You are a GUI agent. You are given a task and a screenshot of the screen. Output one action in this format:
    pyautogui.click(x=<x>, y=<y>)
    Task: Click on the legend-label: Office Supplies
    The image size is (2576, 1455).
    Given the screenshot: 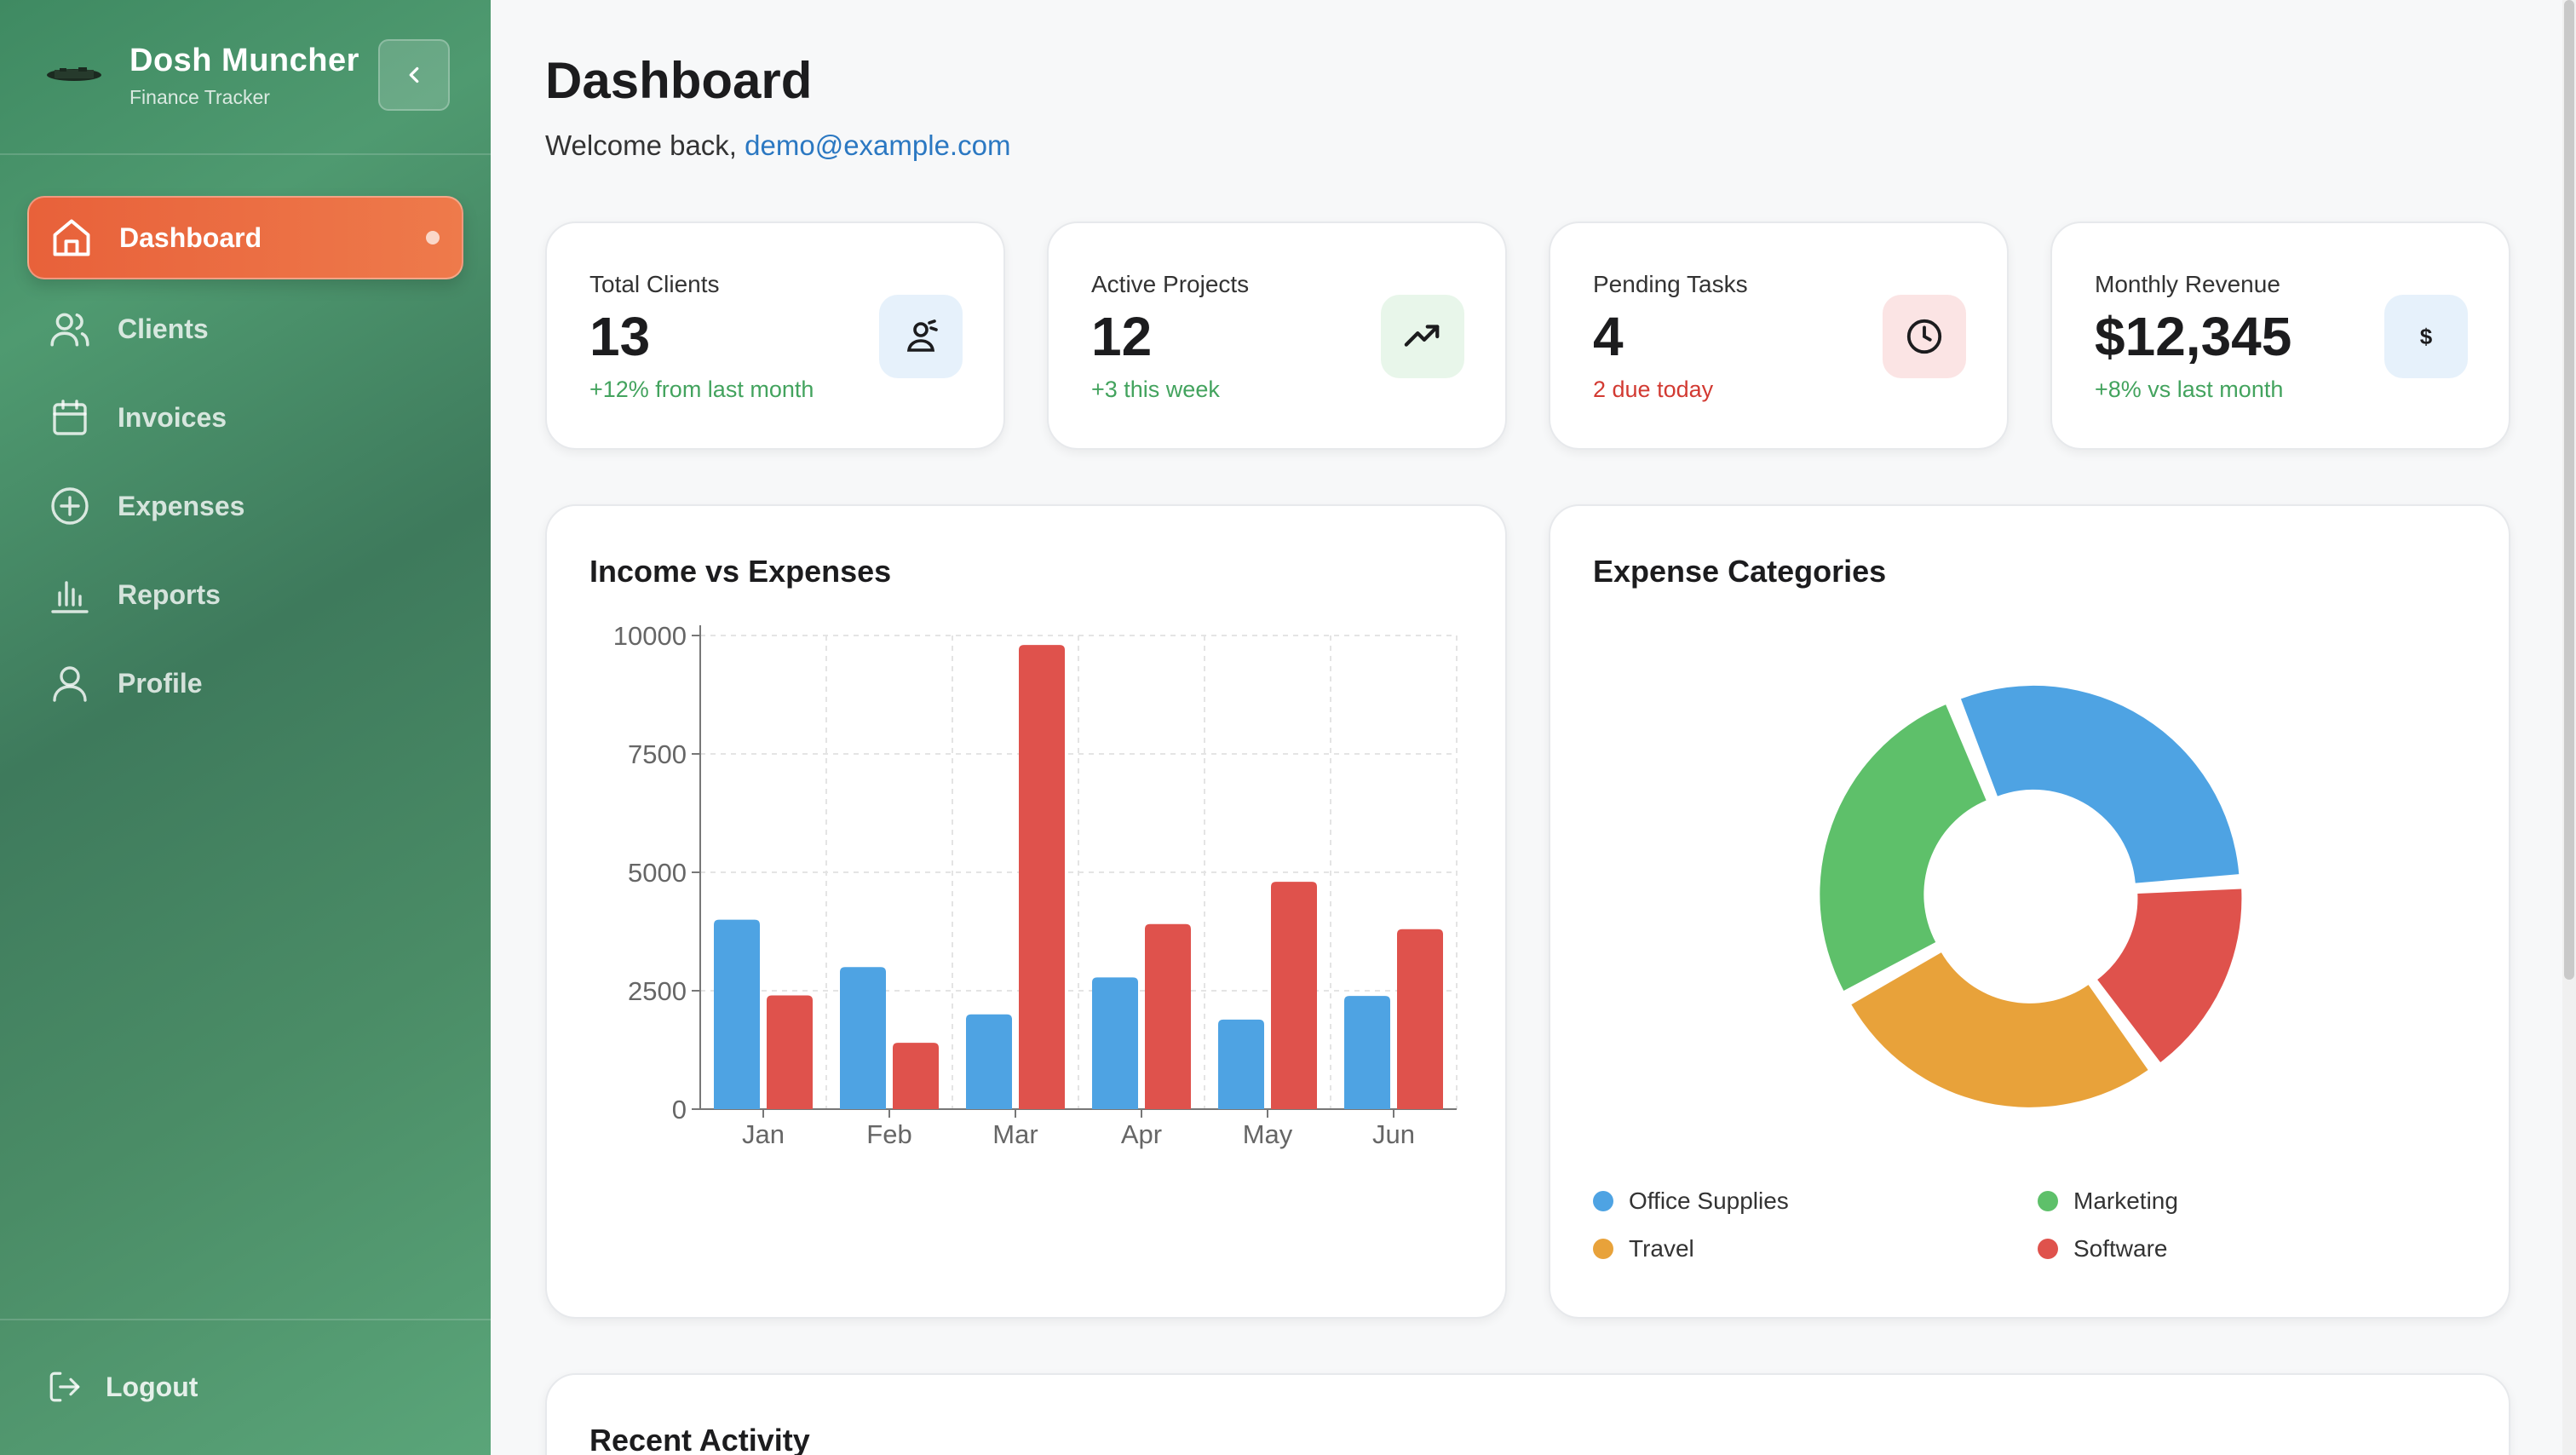 What is the action you would take?
    pyautogui.click(x=1709, y=1201)
    